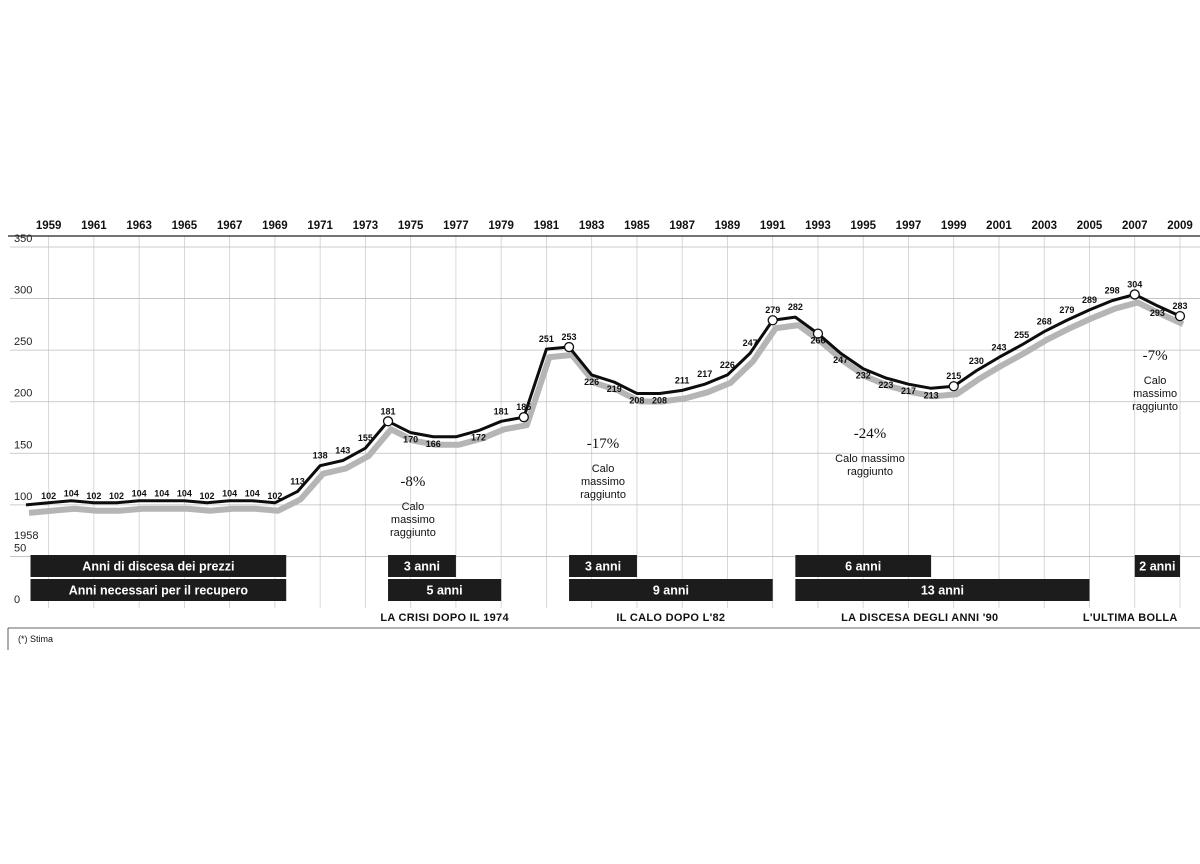 This screenshot has width=1200, height=864. I want to click on y-tick-label: 250, so click(23, 342).